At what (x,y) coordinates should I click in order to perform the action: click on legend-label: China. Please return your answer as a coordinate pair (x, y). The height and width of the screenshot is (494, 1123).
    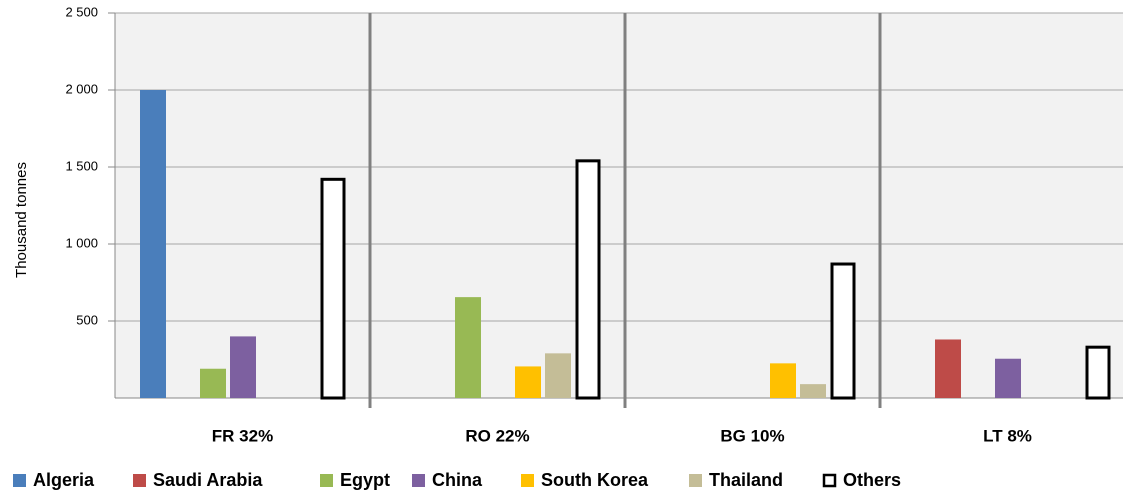
    Looking at the image, I should click on (457, 480).